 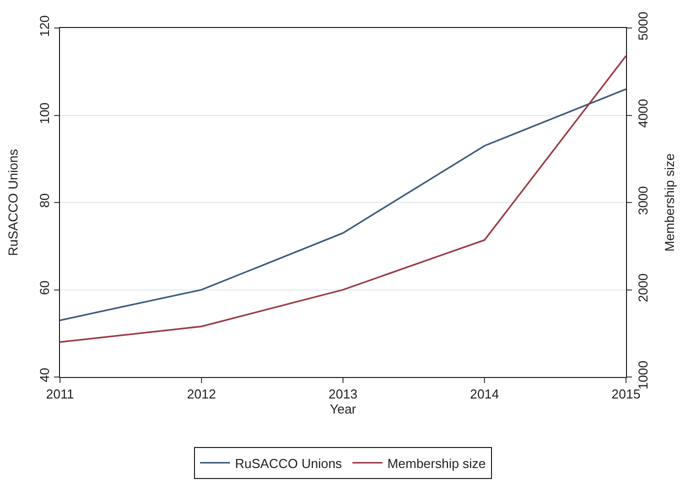 What do you see at coordinates (44, 26) in the screenshot?
I see `y-tick-label: 120` at bounding box center [44, 26].